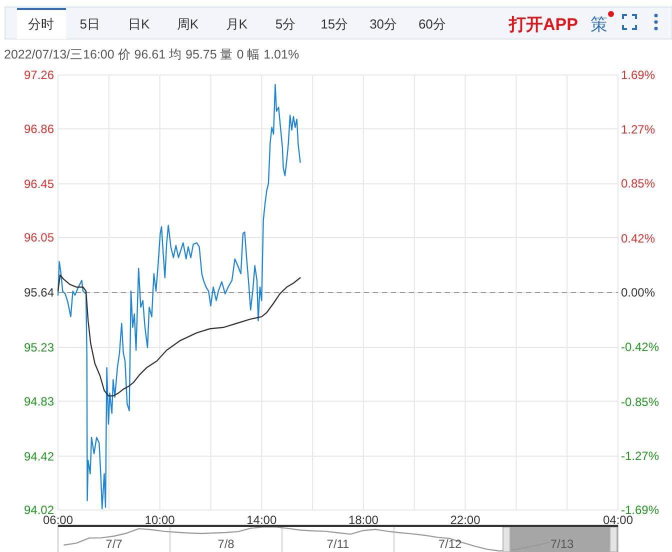 The height and width of the screenshot is (552, 672). What do you see at coordinates (41, 24) in the screenshot?
I see `text: 分时` at bounding box center [41, 24].